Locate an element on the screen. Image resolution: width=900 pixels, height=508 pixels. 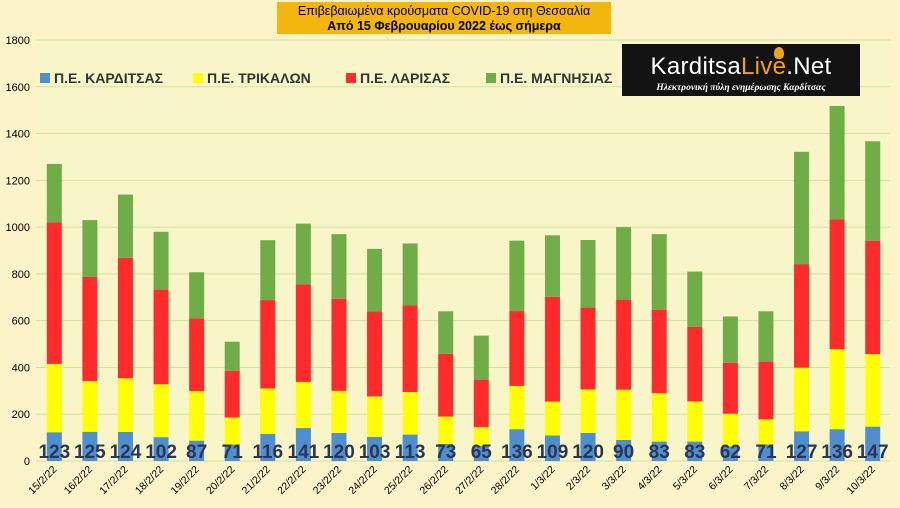
x-tick-label: 10/3/22 is located at coordinates (861, 480).